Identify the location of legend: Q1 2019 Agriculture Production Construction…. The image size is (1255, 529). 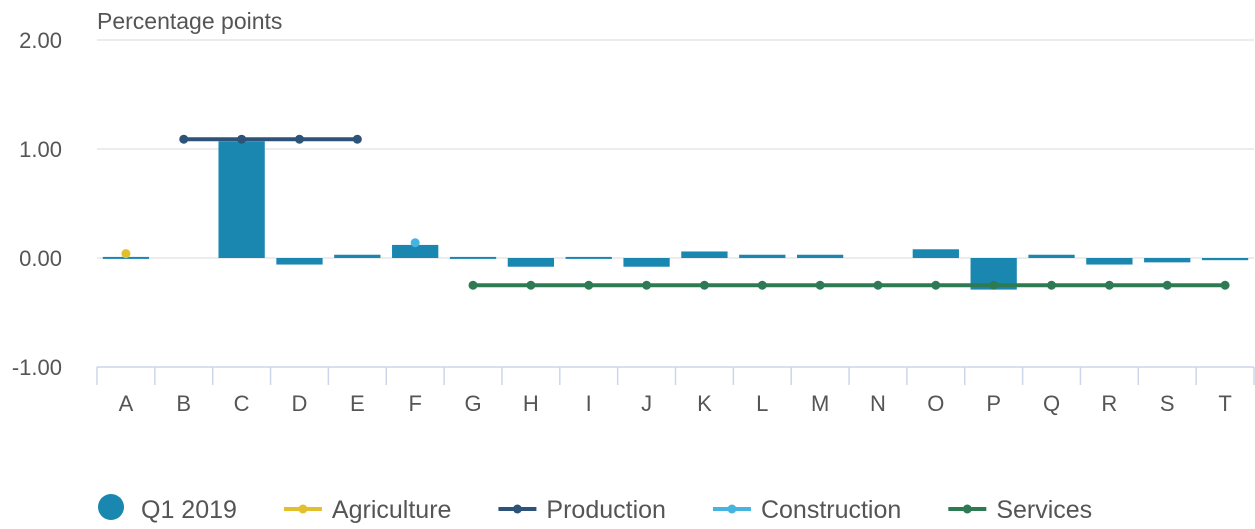
(595, 509).